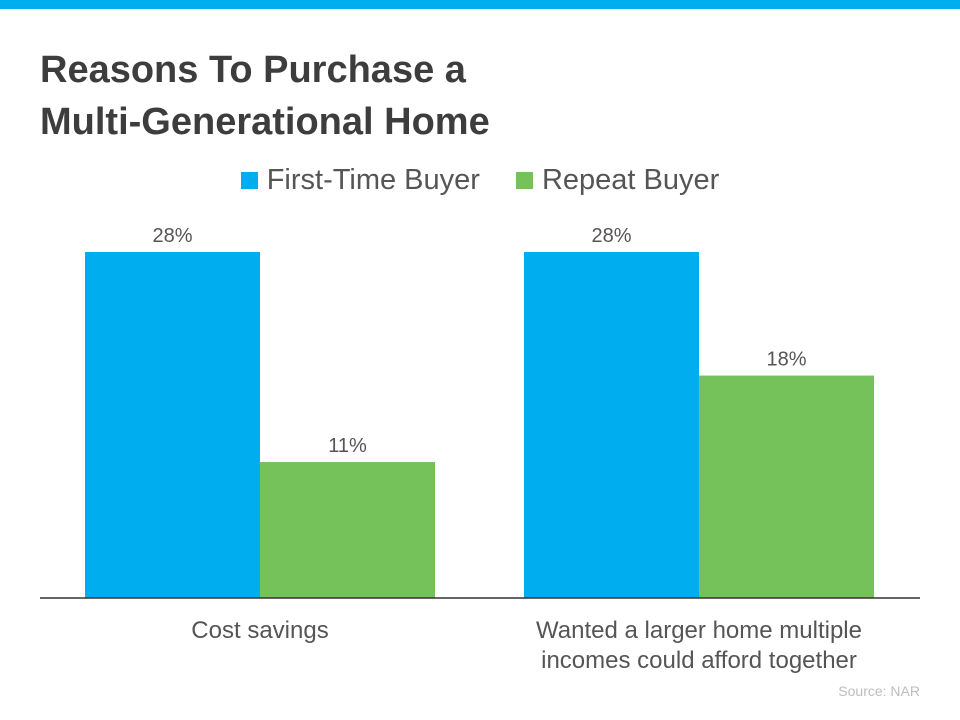  Describe the element at coordinates (879, 691) in the screenshot. I see `source-note: Source: NAR` at that location.